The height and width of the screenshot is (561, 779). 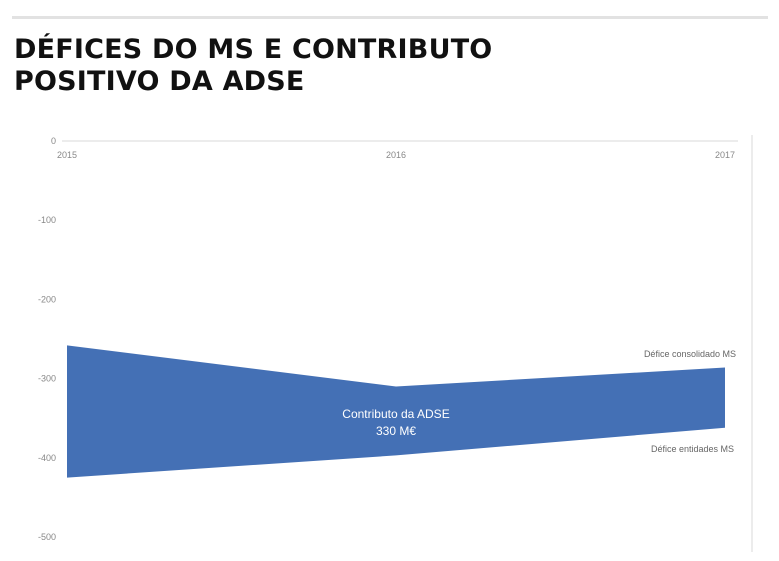 What do you see at coordinates (253, 49) in the screenshot?
I see `title-line-1: DÉFICES DO MS E CONTRIBUTO` at bounding box center [253, 49].